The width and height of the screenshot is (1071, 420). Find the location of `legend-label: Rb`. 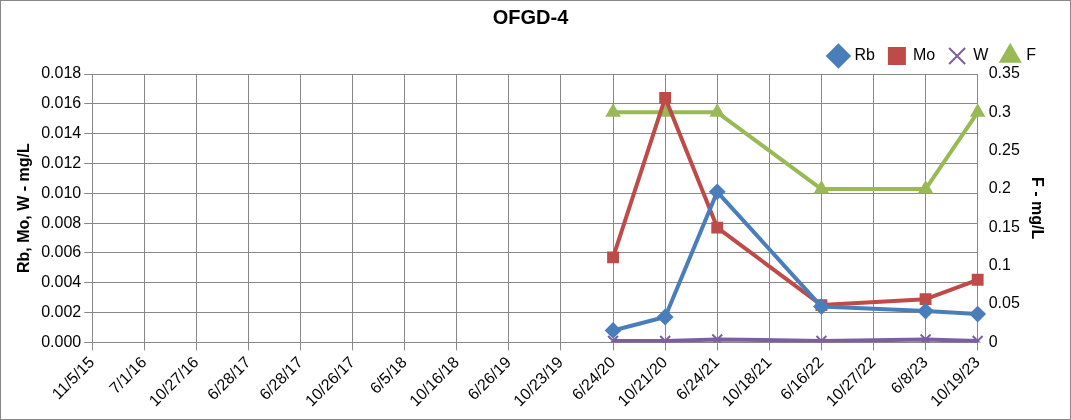

legend-label: Rb is located at coordinates (864, 55).